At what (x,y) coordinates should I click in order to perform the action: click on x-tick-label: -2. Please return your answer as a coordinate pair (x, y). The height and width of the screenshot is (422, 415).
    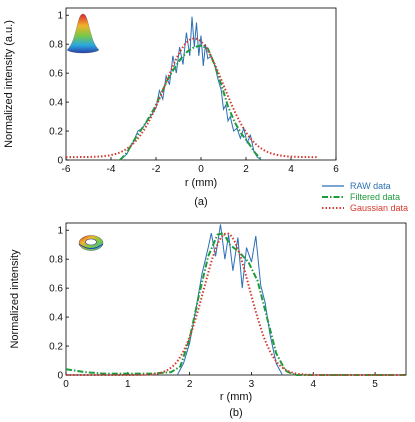
    Looking at the image, I should click on (156, 169).